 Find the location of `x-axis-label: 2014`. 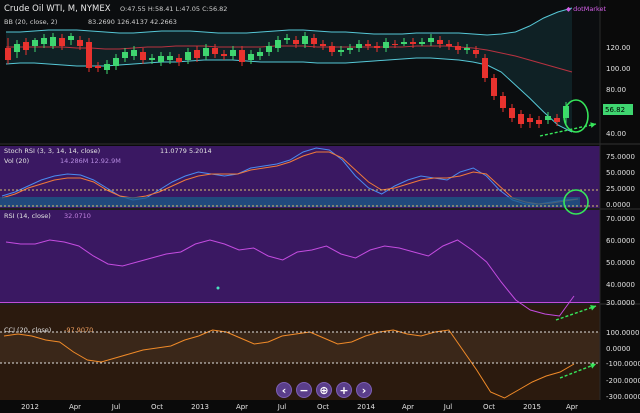

x-axis-label: 2014 is located at coordinates (366, 407).